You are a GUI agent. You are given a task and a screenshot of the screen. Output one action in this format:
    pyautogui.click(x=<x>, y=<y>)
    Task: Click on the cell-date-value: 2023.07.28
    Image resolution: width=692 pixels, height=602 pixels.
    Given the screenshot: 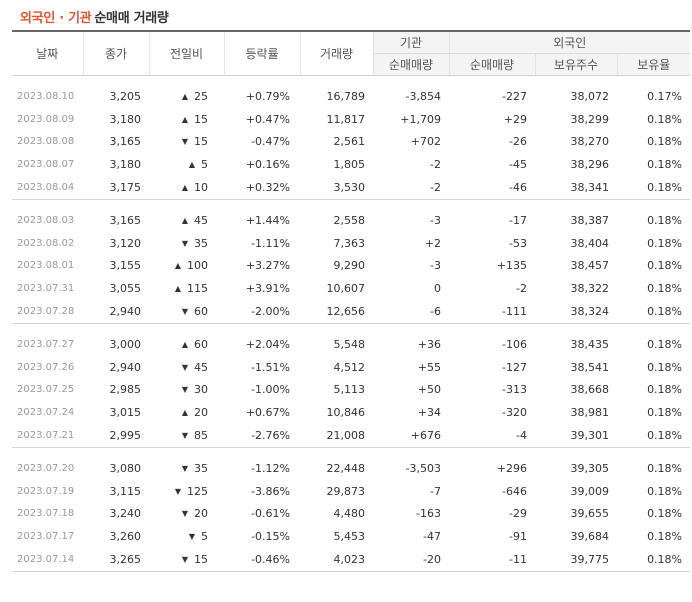 What is the action you would take?
    pyautogui.click(x=46, y=312)
    